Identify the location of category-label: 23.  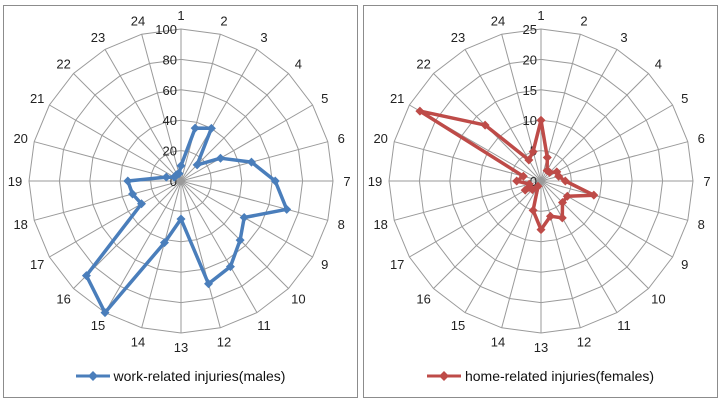
(458, 37).